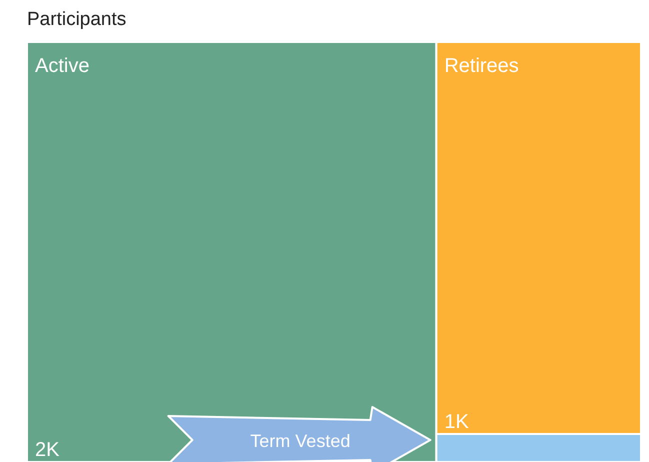  Describe the element at coordinates (76, 19) in the screenshot. I see `text: Participants` at that location.